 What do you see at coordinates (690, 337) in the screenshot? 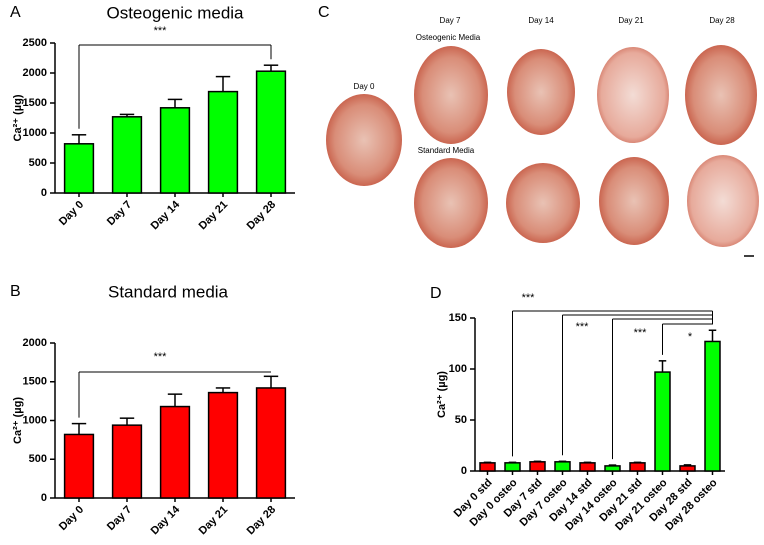
I see `significance: *` at bounding box center [690, 337].